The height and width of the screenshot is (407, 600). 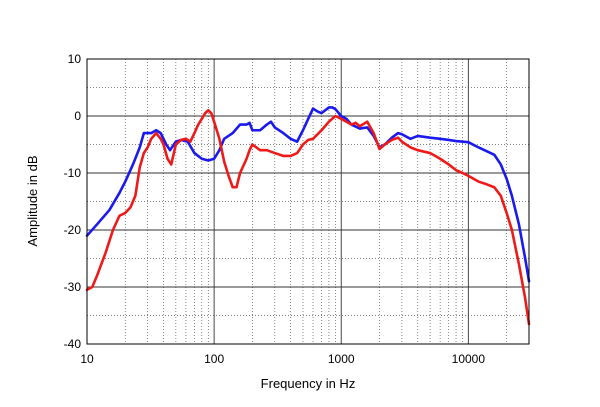 What do you see at coordinates (341, 359) in the screenshot?
I see `x-tick-label: 1000` at bounding box center [341, 359].